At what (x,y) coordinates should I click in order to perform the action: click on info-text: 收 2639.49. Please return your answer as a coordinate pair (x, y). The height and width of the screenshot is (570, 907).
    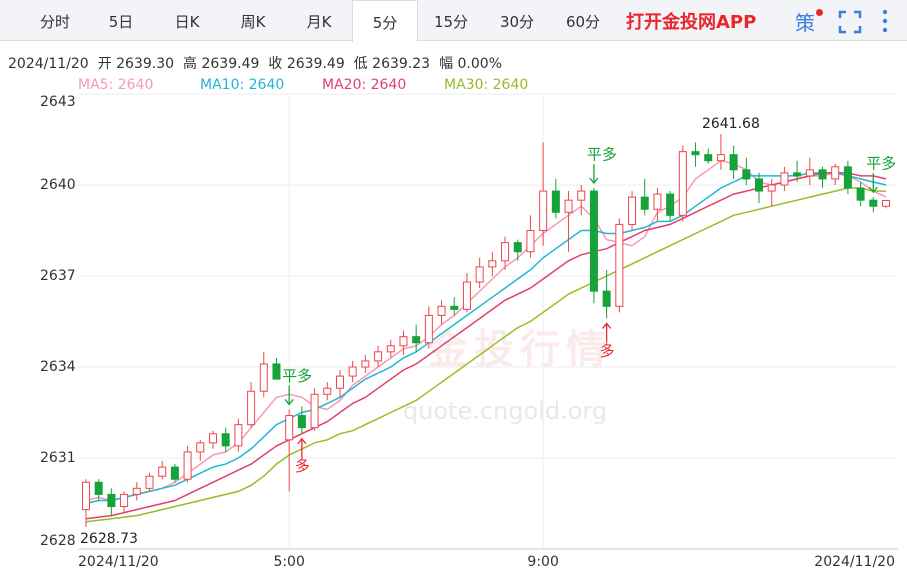
    Looking at the image, I should click on (306, 64).